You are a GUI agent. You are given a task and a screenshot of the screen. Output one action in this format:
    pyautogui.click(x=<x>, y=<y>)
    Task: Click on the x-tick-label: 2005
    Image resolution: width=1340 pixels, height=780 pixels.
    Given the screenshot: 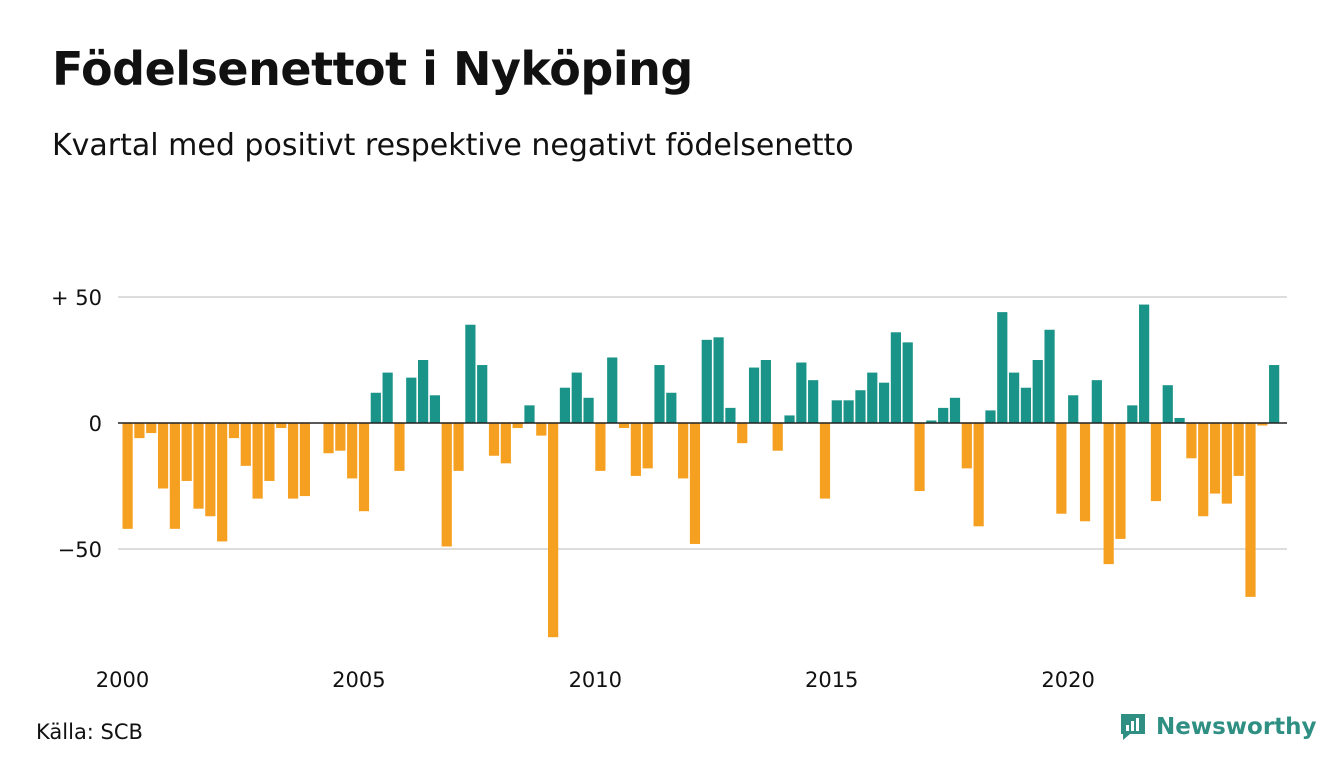 What is the action you would take?
    pyautogui.click(x=358, y=680)
    